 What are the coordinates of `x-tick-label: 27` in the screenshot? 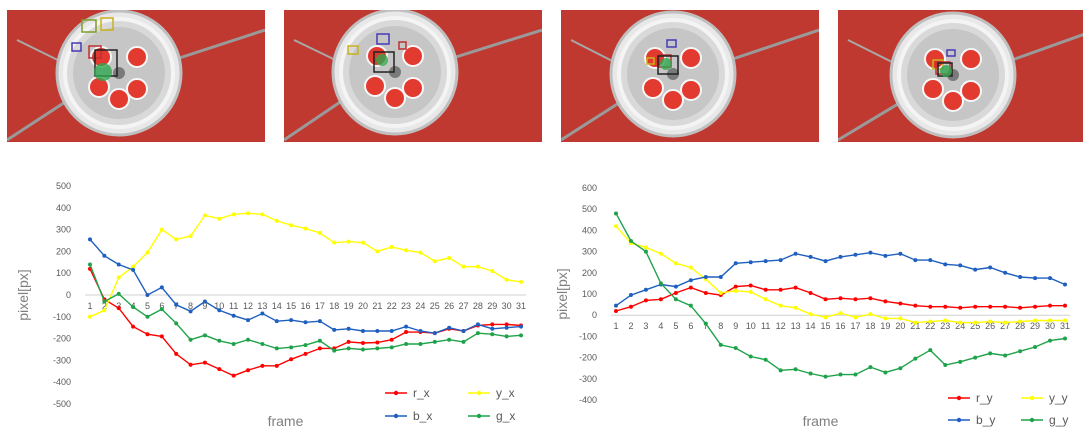 It's located at (464, 306).